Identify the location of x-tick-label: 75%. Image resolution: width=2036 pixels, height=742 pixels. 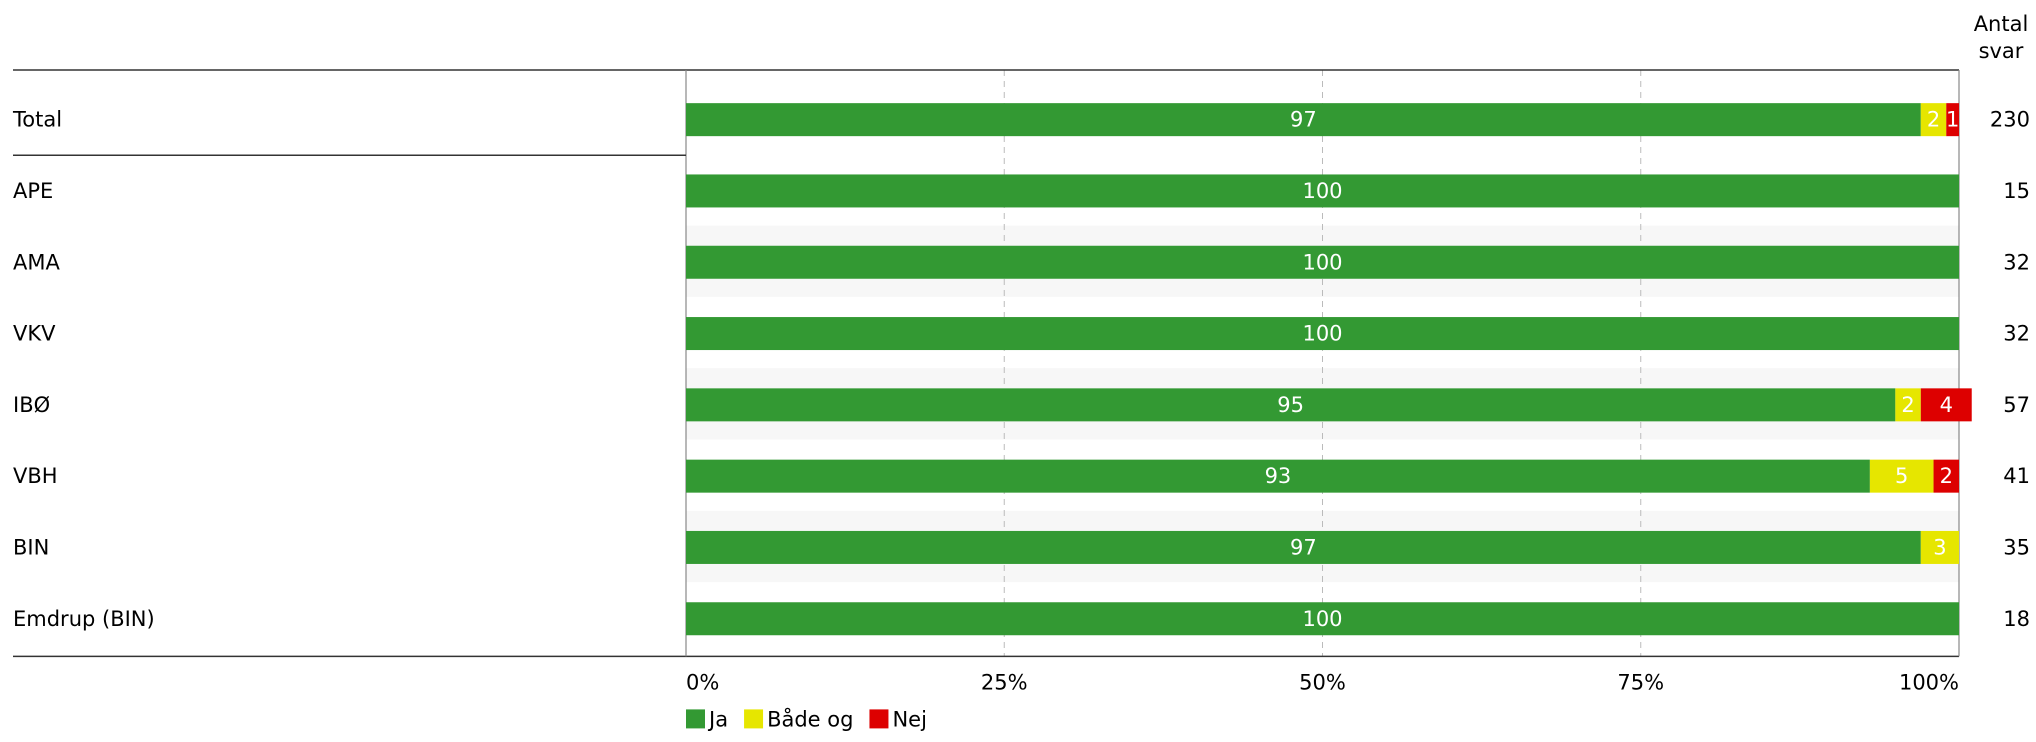
(1640, 682).